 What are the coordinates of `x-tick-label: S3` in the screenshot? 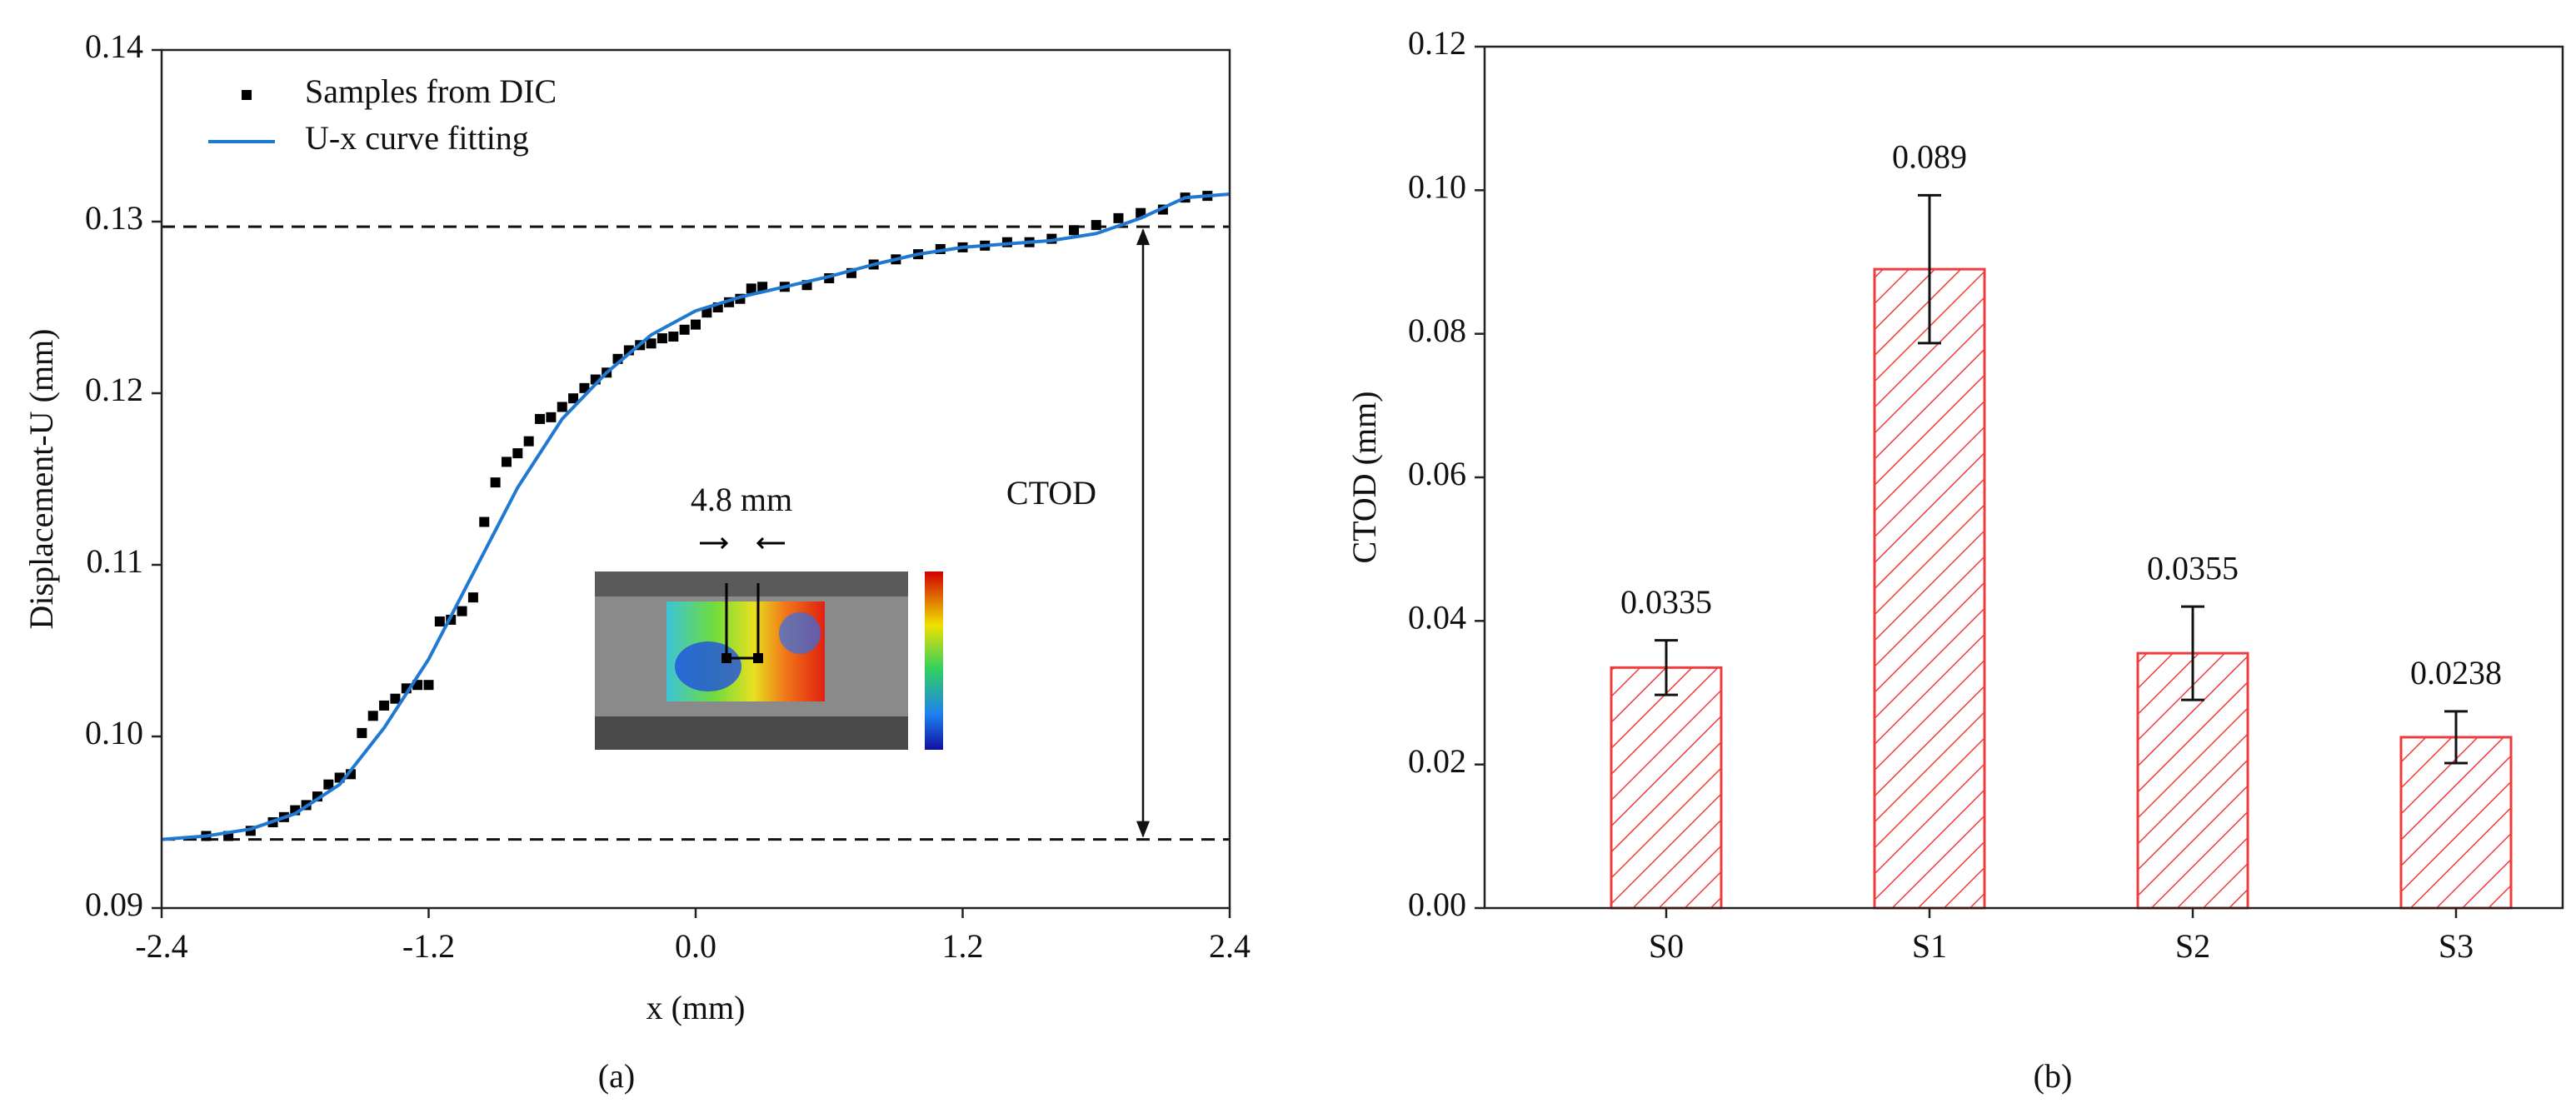 It's located at (2456, 946).